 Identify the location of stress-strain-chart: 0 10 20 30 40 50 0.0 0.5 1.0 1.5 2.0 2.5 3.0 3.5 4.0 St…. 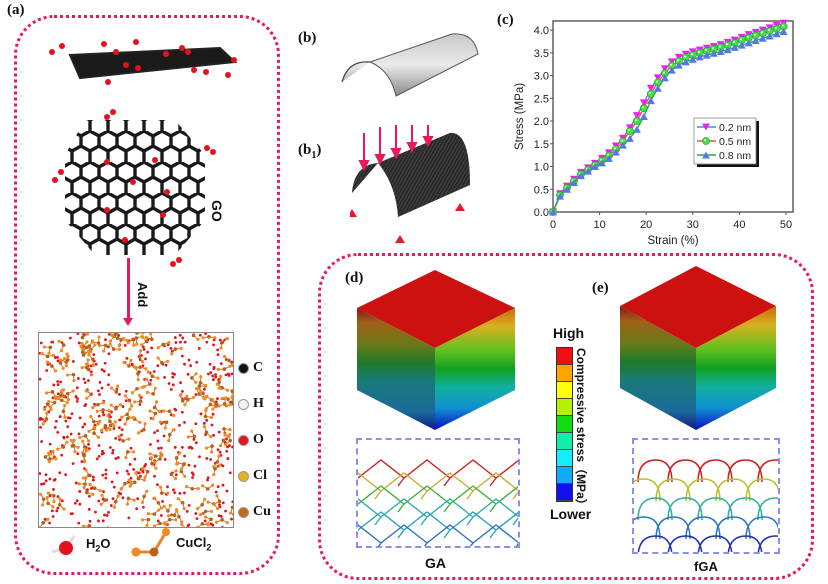
(654, 133).